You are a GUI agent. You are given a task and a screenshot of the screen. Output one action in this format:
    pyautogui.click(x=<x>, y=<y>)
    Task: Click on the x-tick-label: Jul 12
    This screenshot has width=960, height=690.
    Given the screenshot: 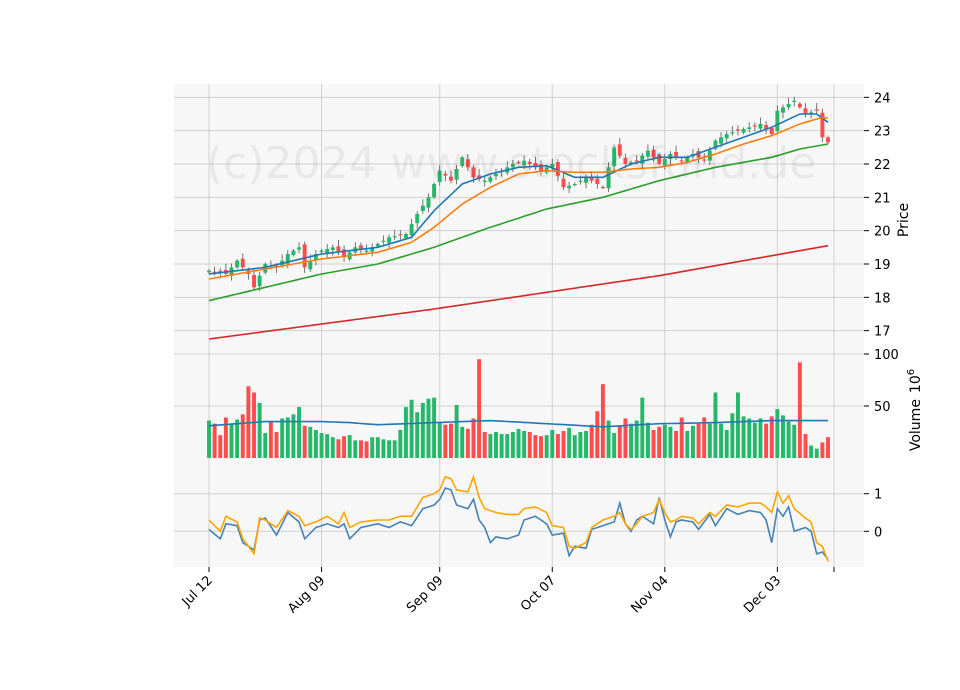 What is the action you would take?
    pyautogui.click(x=197, y=591)
    